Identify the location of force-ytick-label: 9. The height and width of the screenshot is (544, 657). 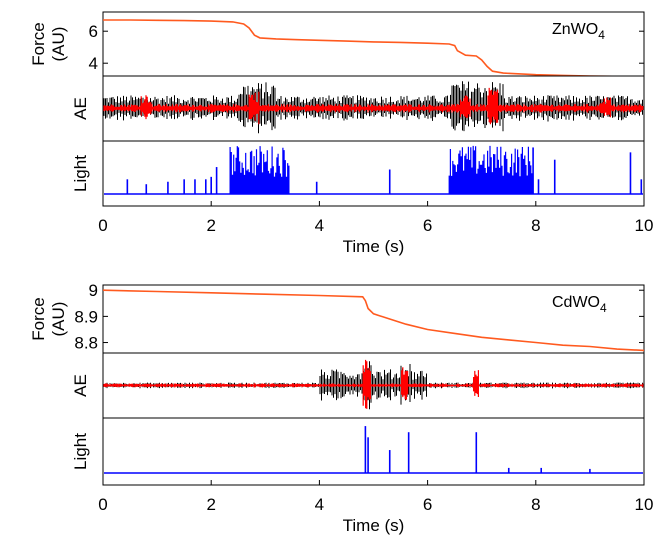
(93, 290).